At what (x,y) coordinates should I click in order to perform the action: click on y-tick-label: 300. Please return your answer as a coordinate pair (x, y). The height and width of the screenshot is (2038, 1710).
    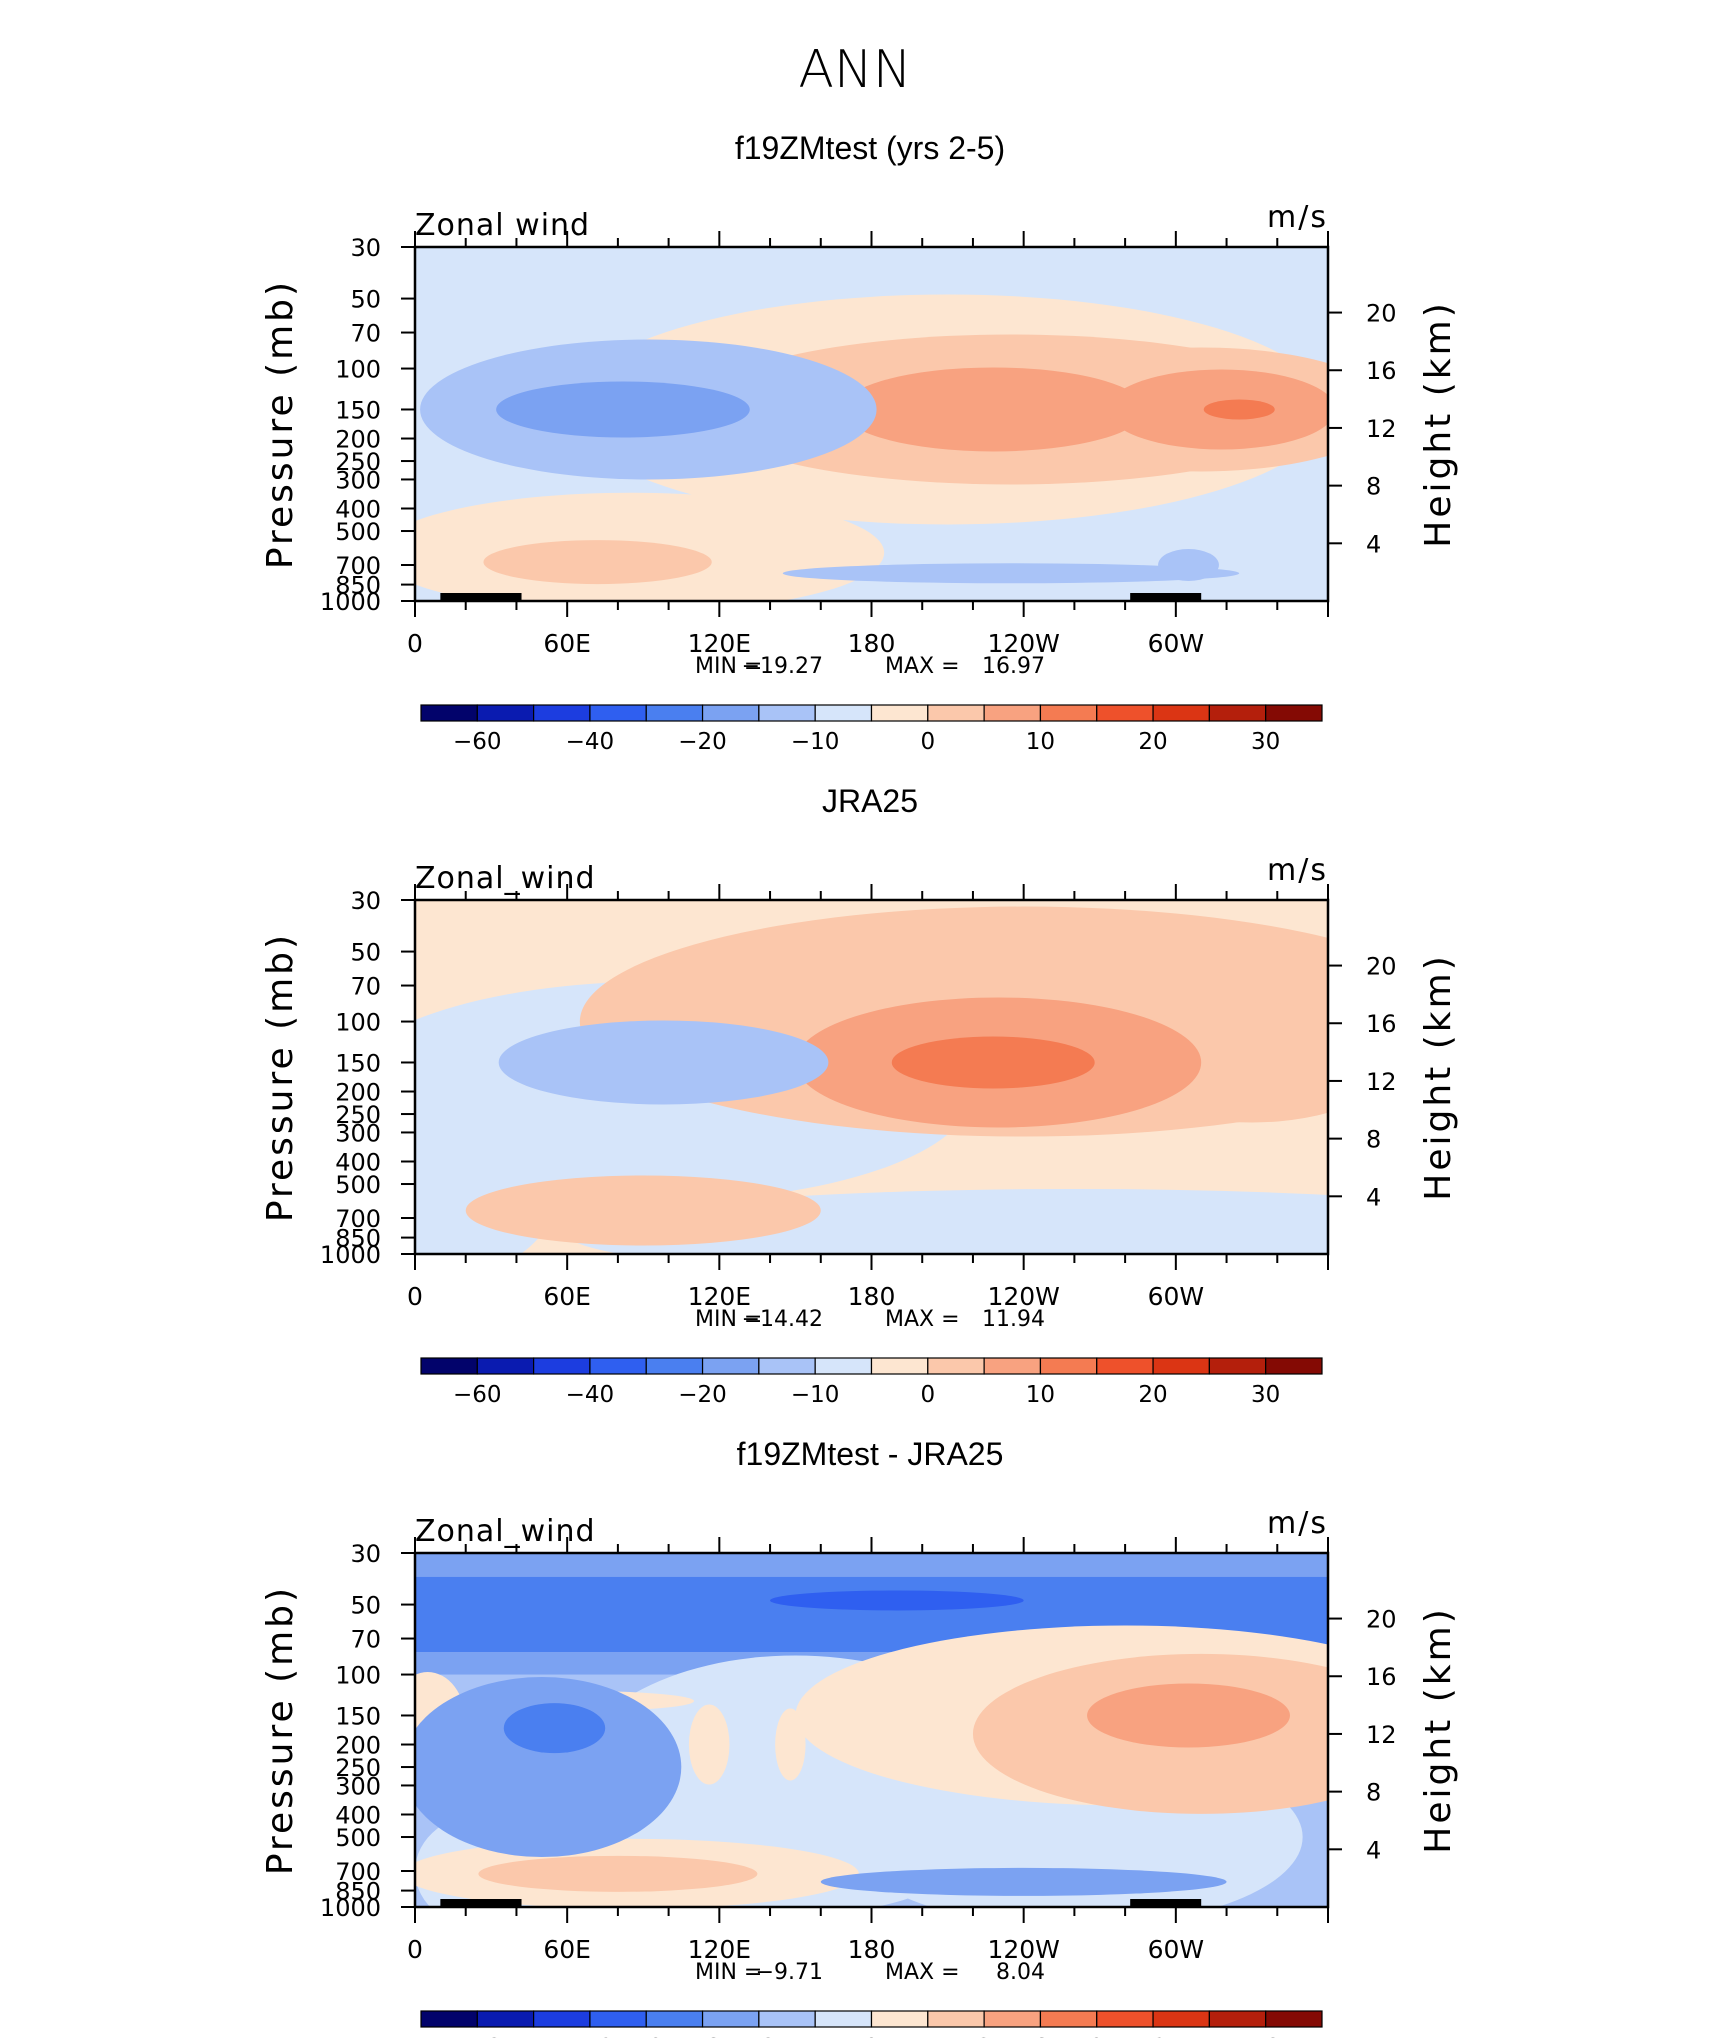
    Looking at the image, I should click on (358, 480).